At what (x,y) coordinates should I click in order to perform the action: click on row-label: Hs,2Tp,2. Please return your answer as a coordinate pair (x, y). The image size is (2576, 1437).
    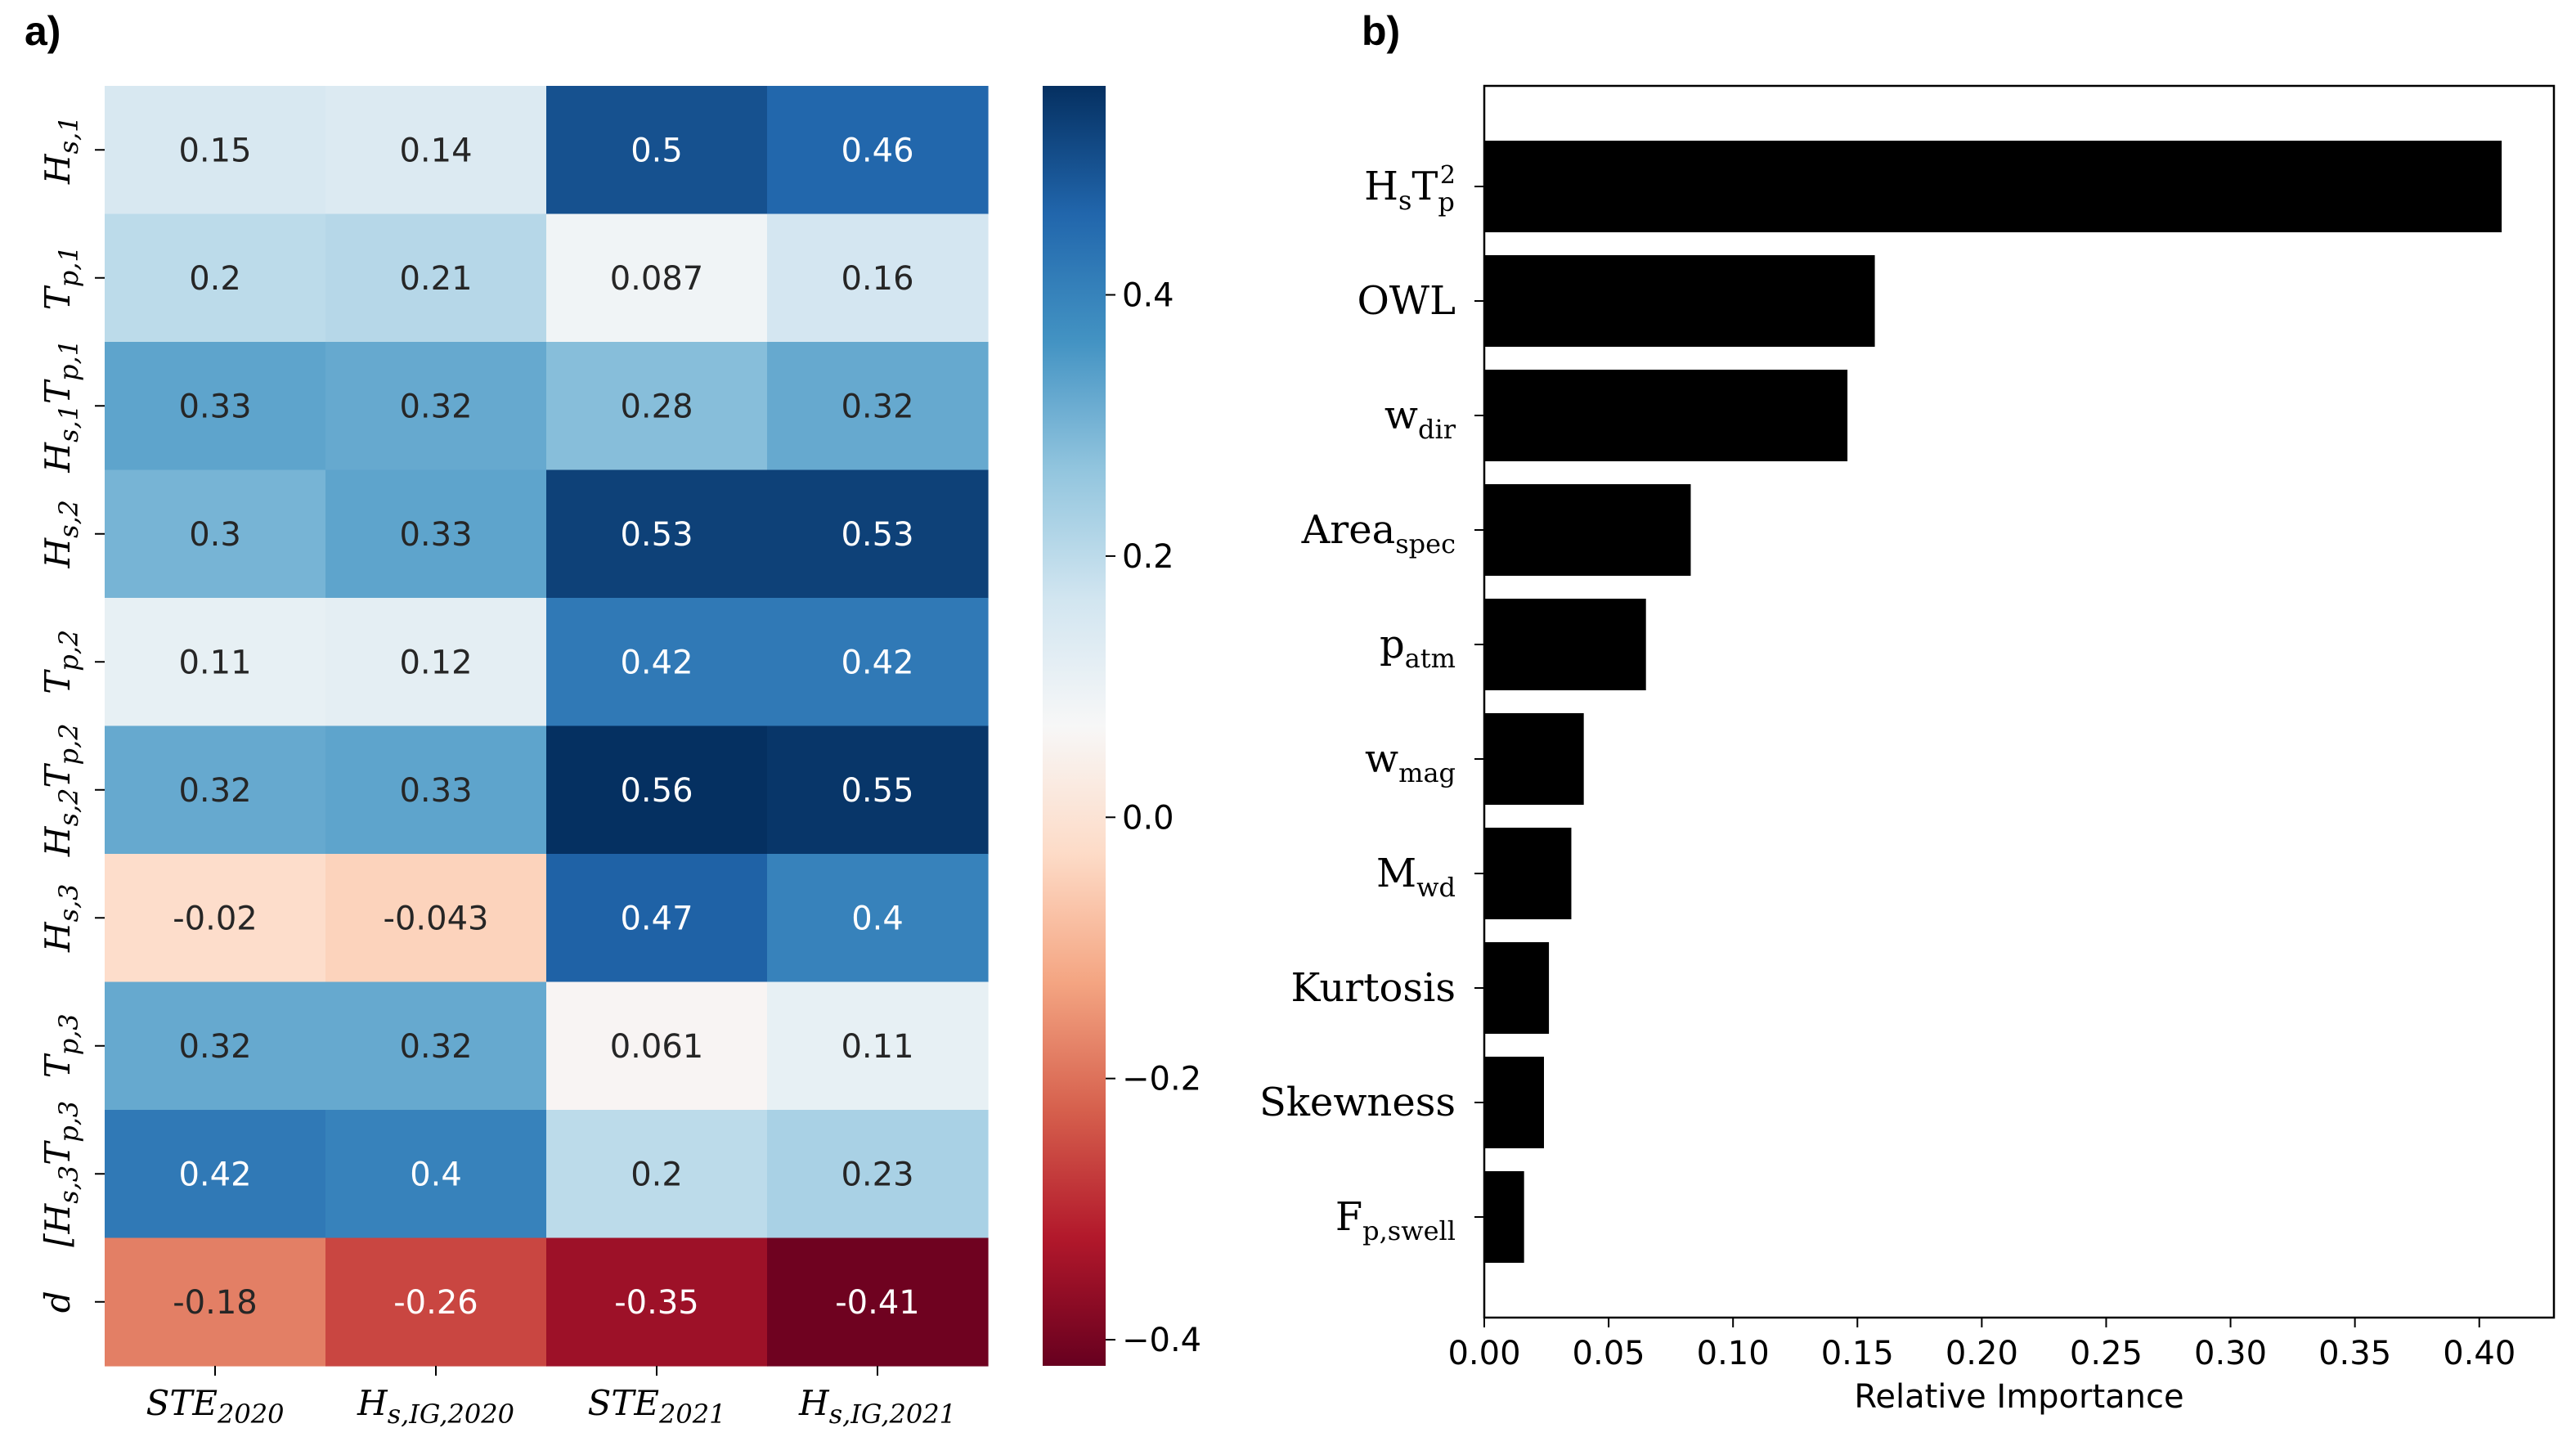
    Looking at the image, I should click on (61, 790).